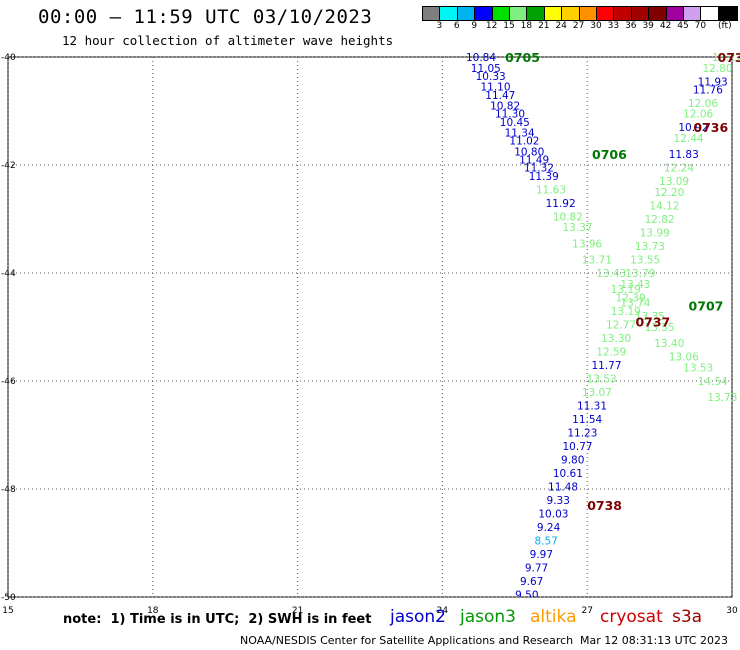 This screenshot has height=650, width=740. Describe the element at coordinates (717, 69) in the screenshot. I see `wave-height-value: 12.80` at that location.